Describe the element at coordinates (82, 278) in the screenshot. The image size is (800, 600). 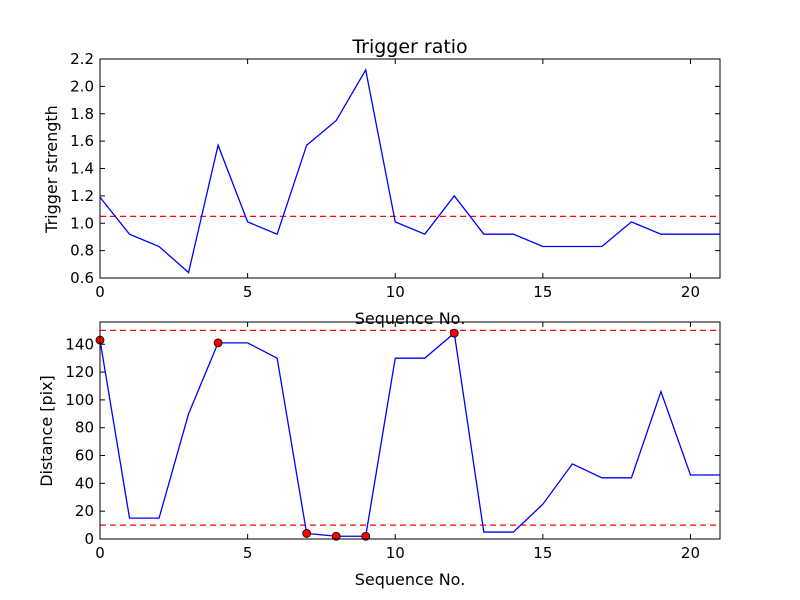
I see `y-tick-label: 0.6` at that location.